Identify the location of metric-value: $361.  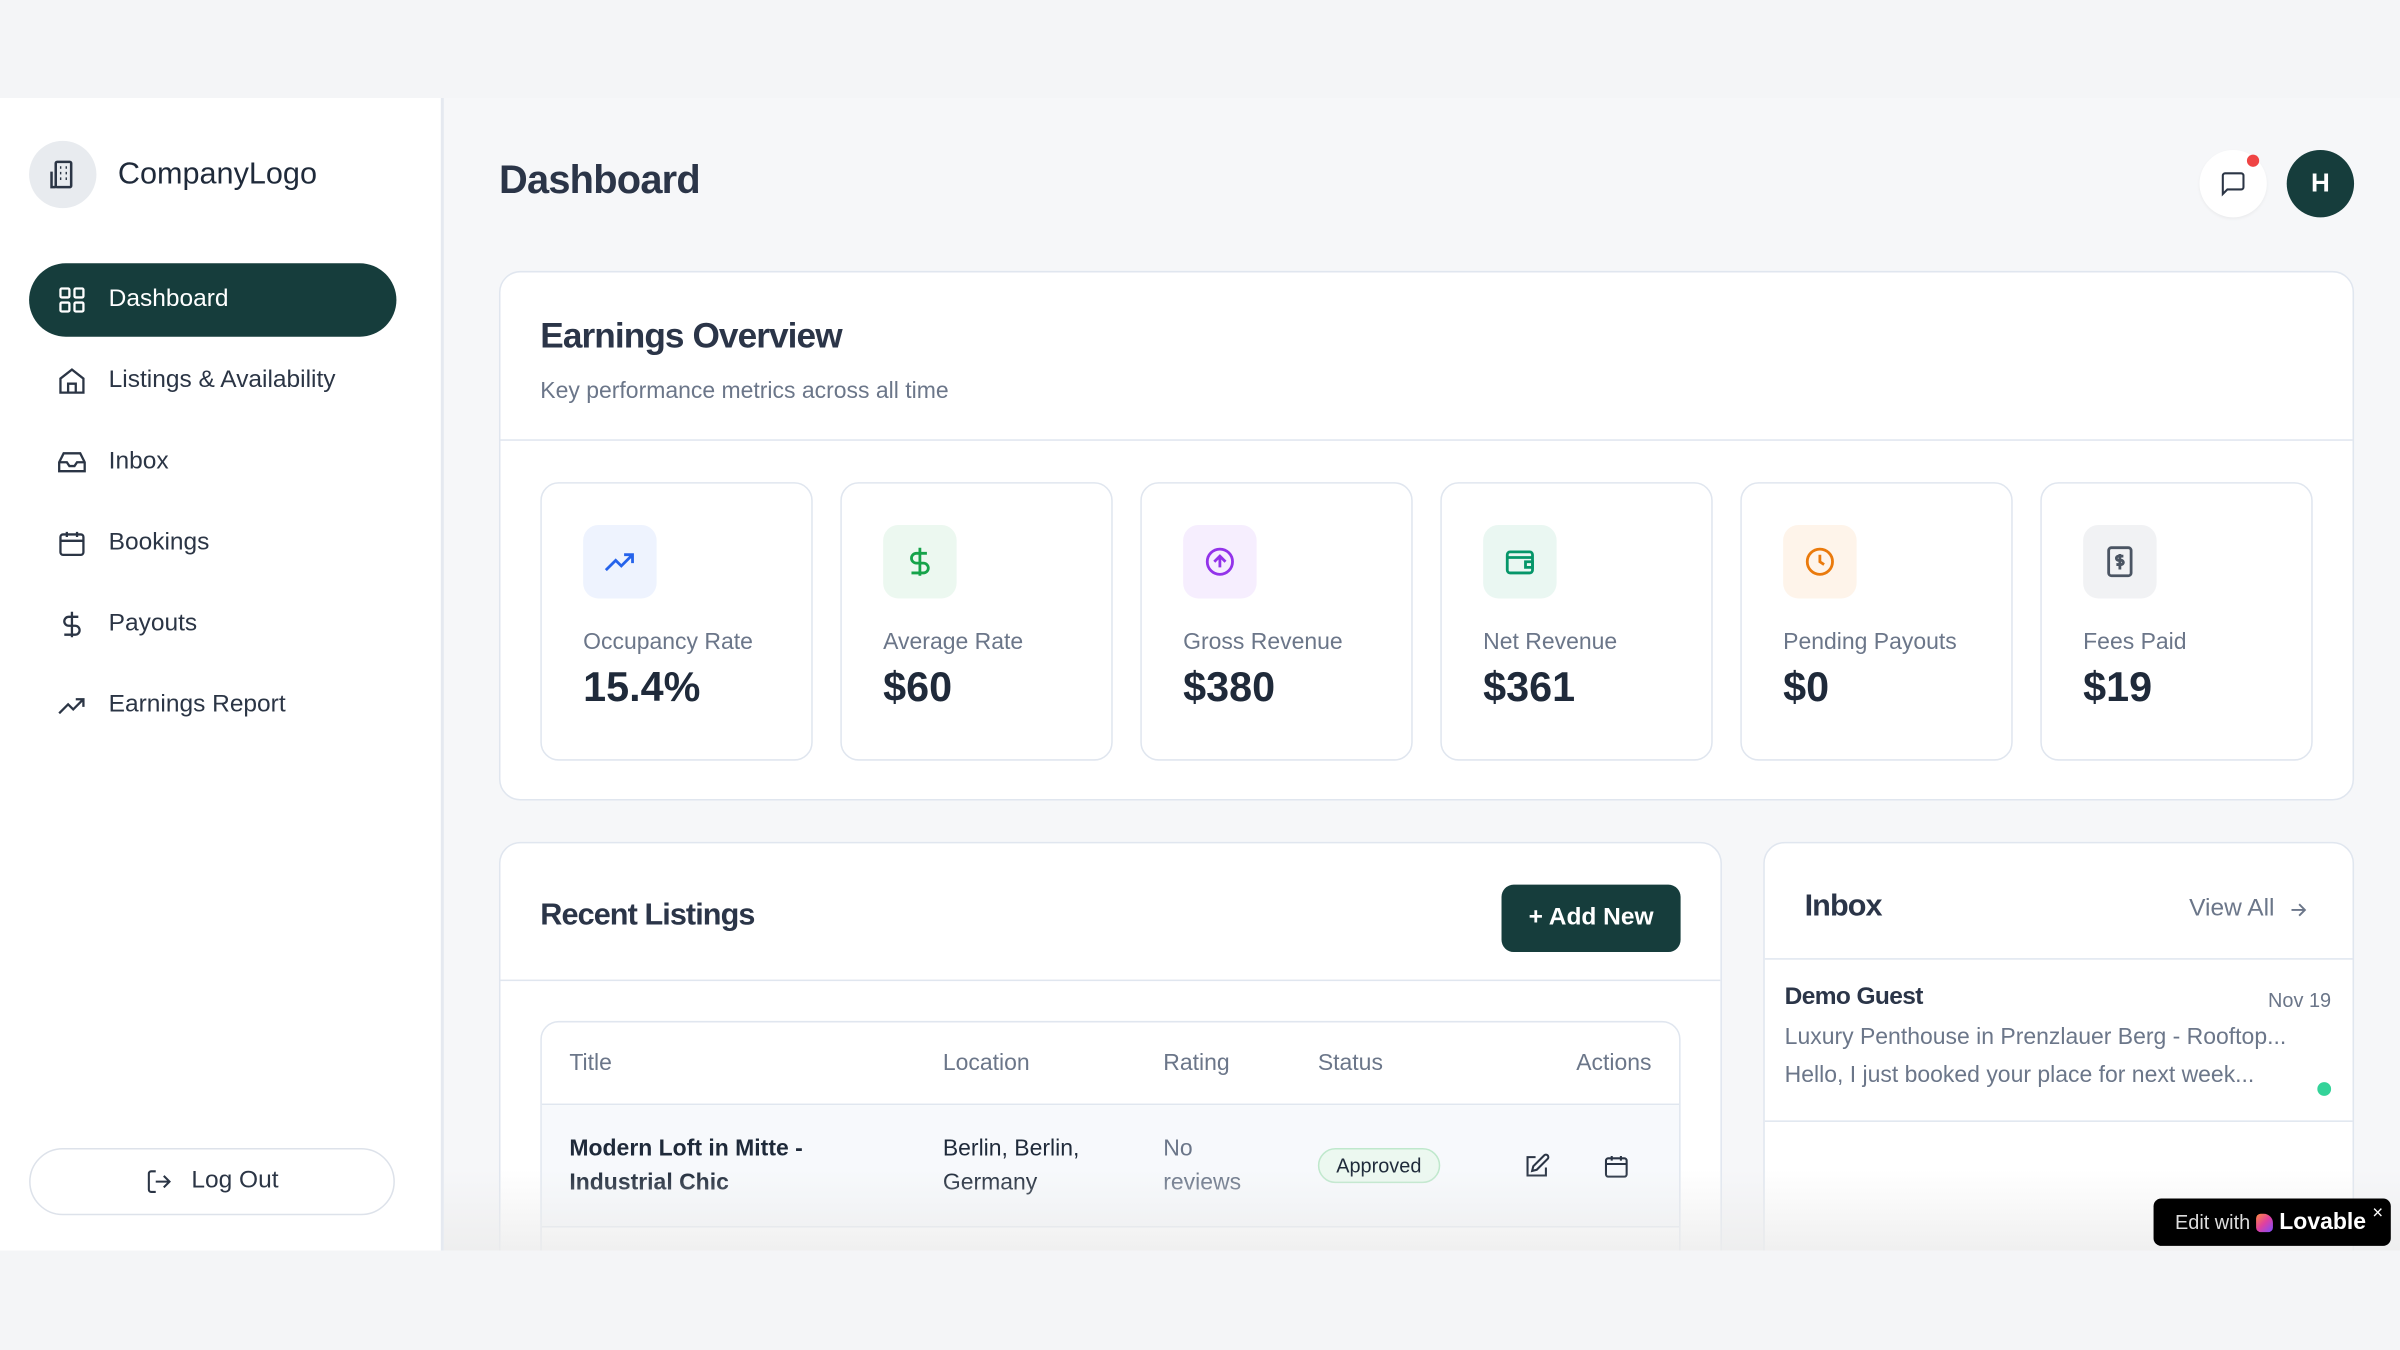
(1529, 687).